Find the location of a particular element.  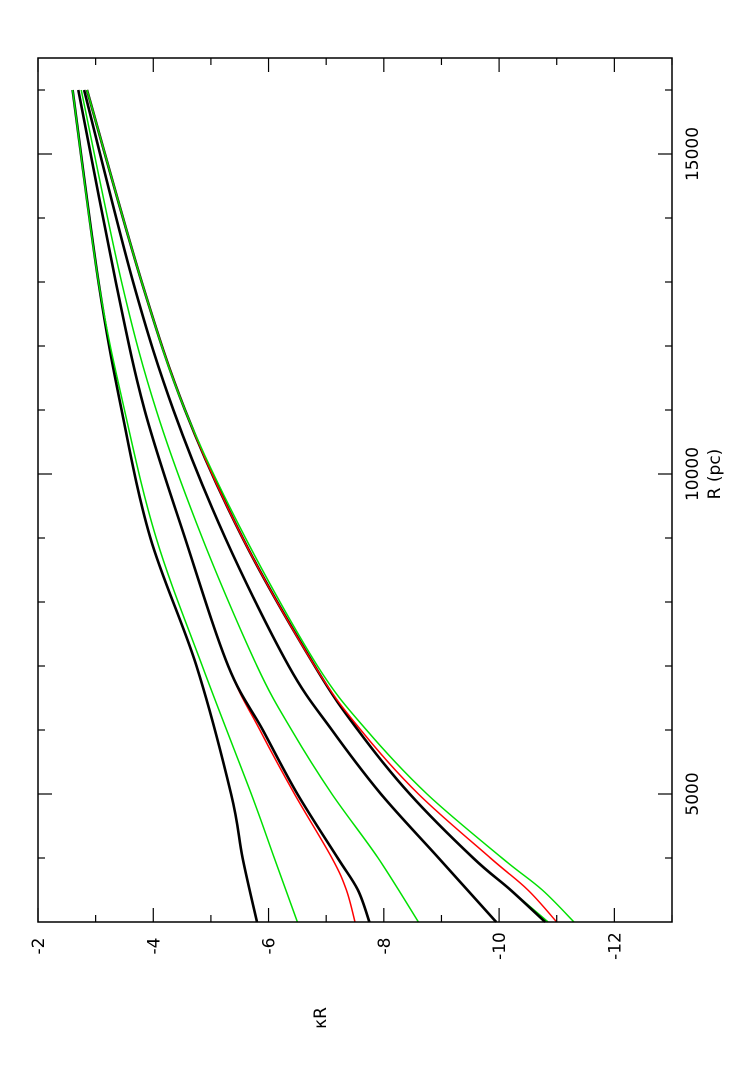

y-tick-label: -2 is located at coordinates (39, 946).